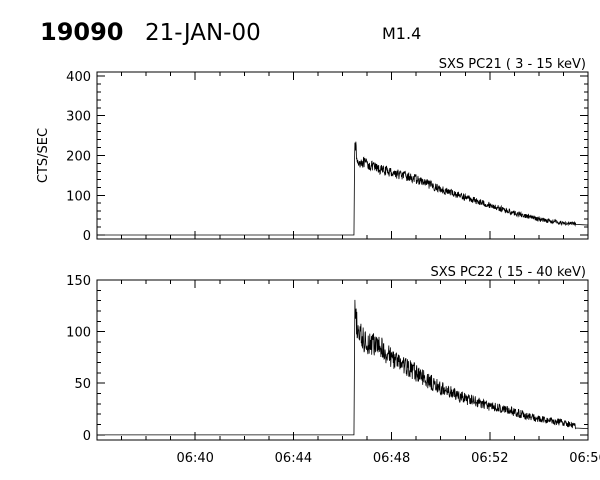  What do you see at coordinates (391, 458) in the screenshot?
I see `x-tick-label: 06:48` at bounding box center [391, 458].